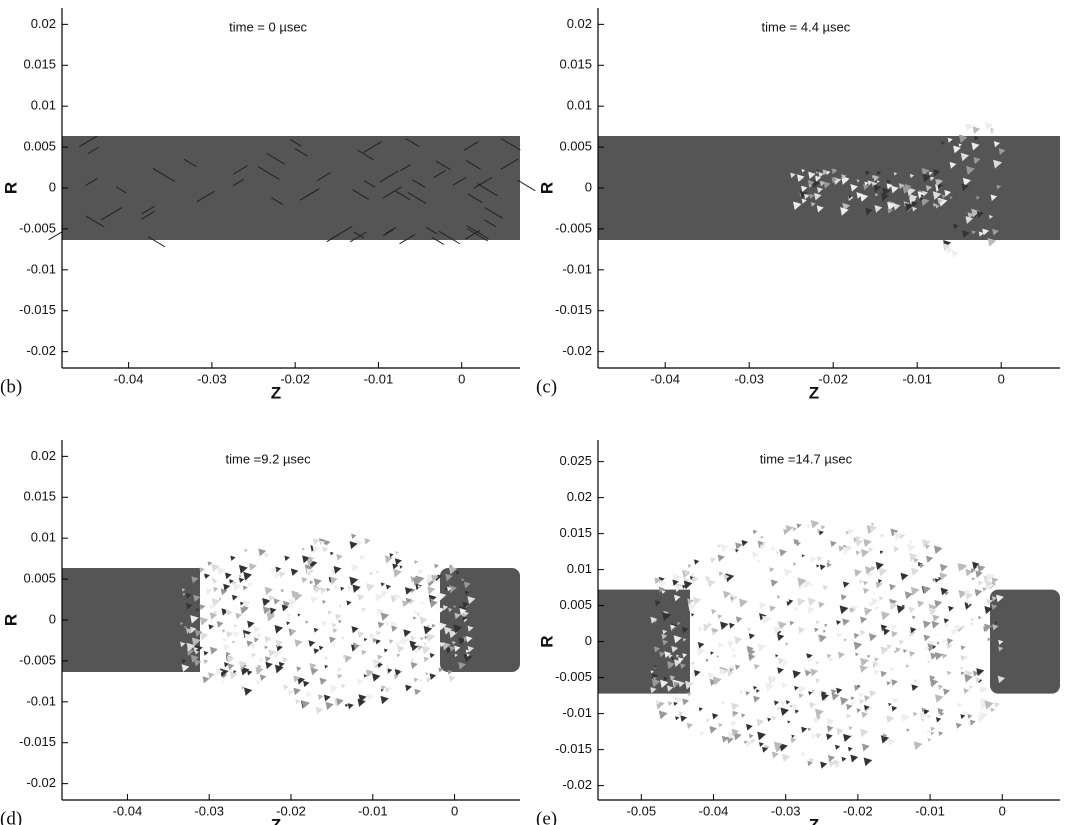 The image size is (1067, 825). What do you see at coordinates (1025, 641) in the screenshot?
I see `rod` at bounding box center [1025, 641].